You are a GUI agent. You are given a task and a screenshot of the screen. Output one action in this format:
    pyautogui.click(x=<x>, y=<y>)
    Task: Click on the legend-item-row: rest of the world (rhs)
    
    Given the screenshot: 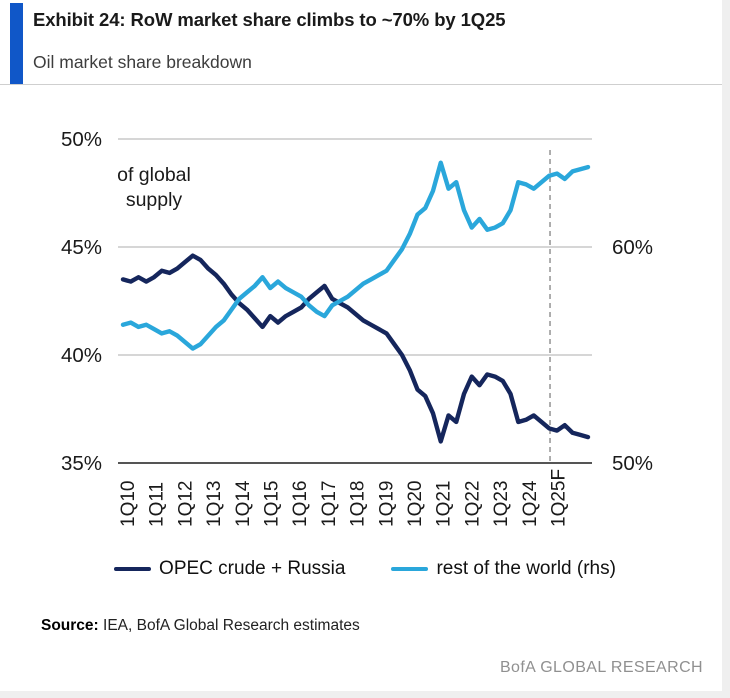 What is the action you would take?
    pyautogui.click(x=503, y=569)
    